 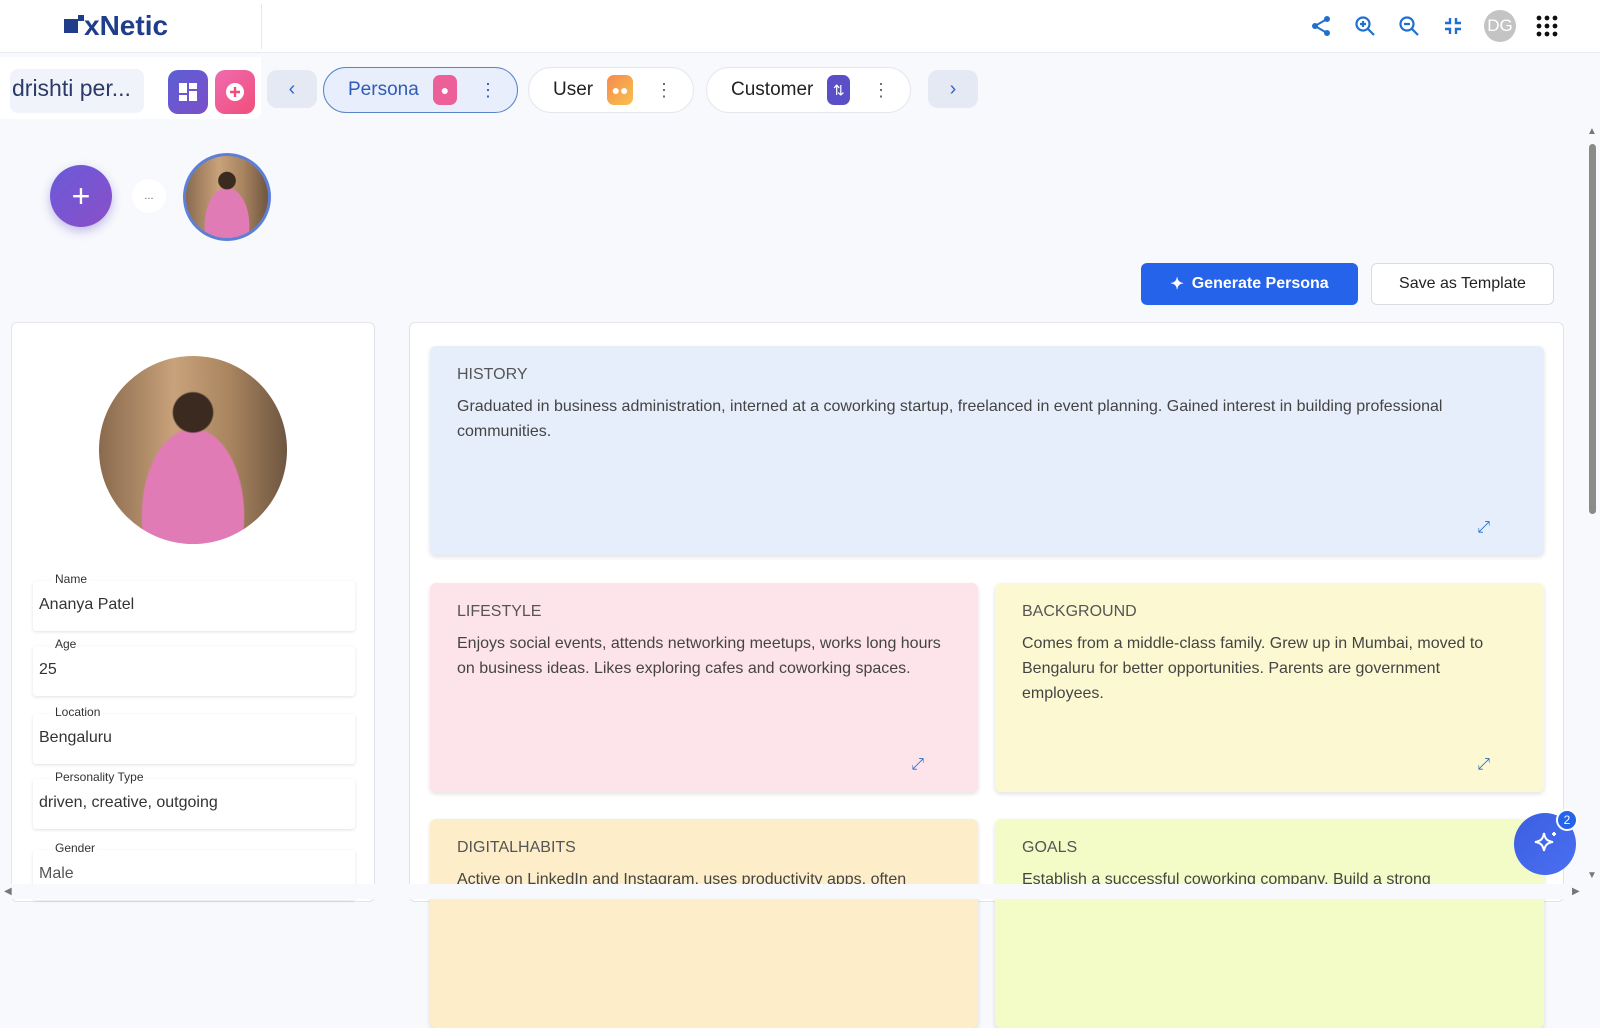 What do you see at coordinates (620, 90) in the screenshot?
I see `users-icon: ●●` at bounding box center [620, 90].